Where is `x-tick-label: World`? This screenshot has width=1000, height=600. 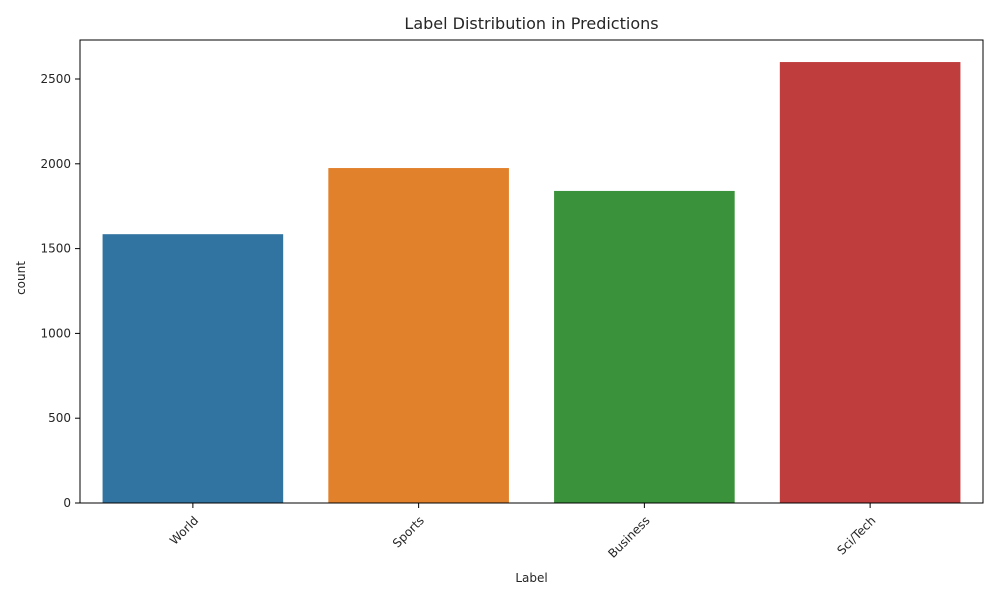
x-tick-label: World is located at coordinates (184, 530).